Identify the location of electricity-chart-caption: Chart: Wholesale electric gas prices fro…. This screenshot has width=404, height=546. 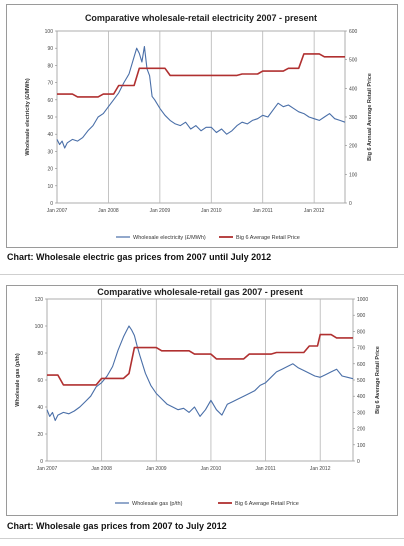
(139, 257).